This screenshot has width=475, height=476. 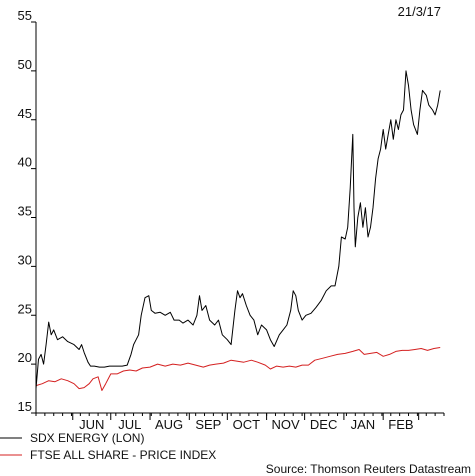 What do you see at coordinates (87, 438) in the screenshot?
I see `legend-label-sdx: SDX ENERGY (LON)` at bounding box center [87, 438].